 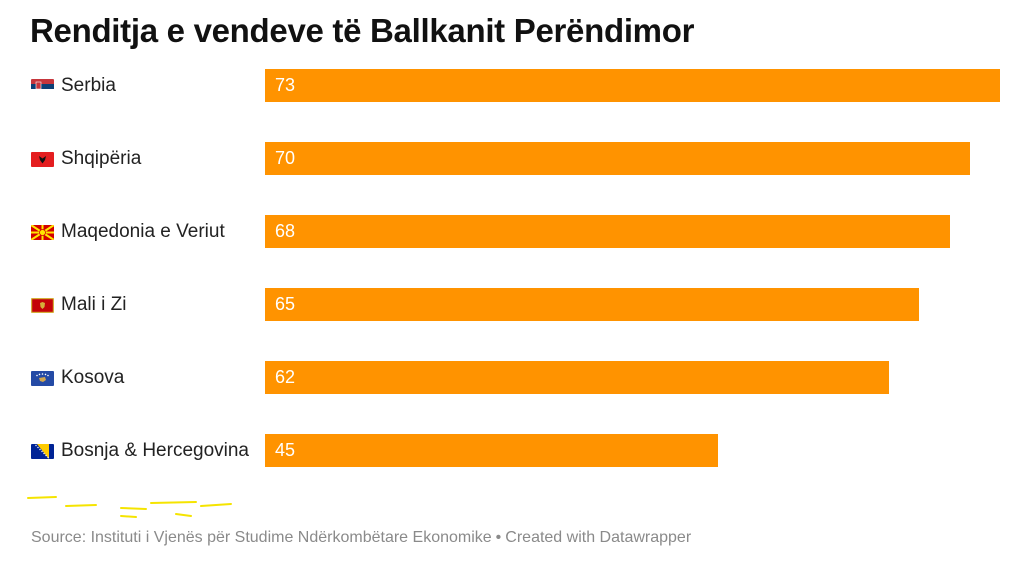 What do you see at coordinates (577, 377) in the screenshot?
I see `bar: 62` at bounding box center [577, 377].